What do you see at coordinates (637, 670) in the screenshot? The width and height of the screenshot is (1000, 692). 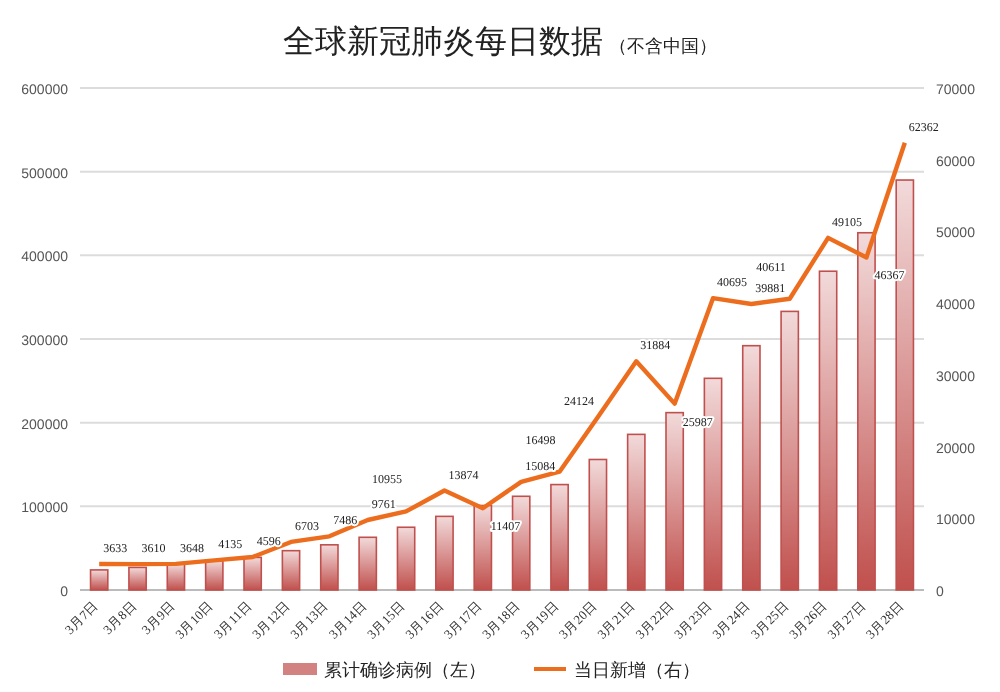 I see `legend-label: 当日新增（右）` at bounding box center [637, 670].